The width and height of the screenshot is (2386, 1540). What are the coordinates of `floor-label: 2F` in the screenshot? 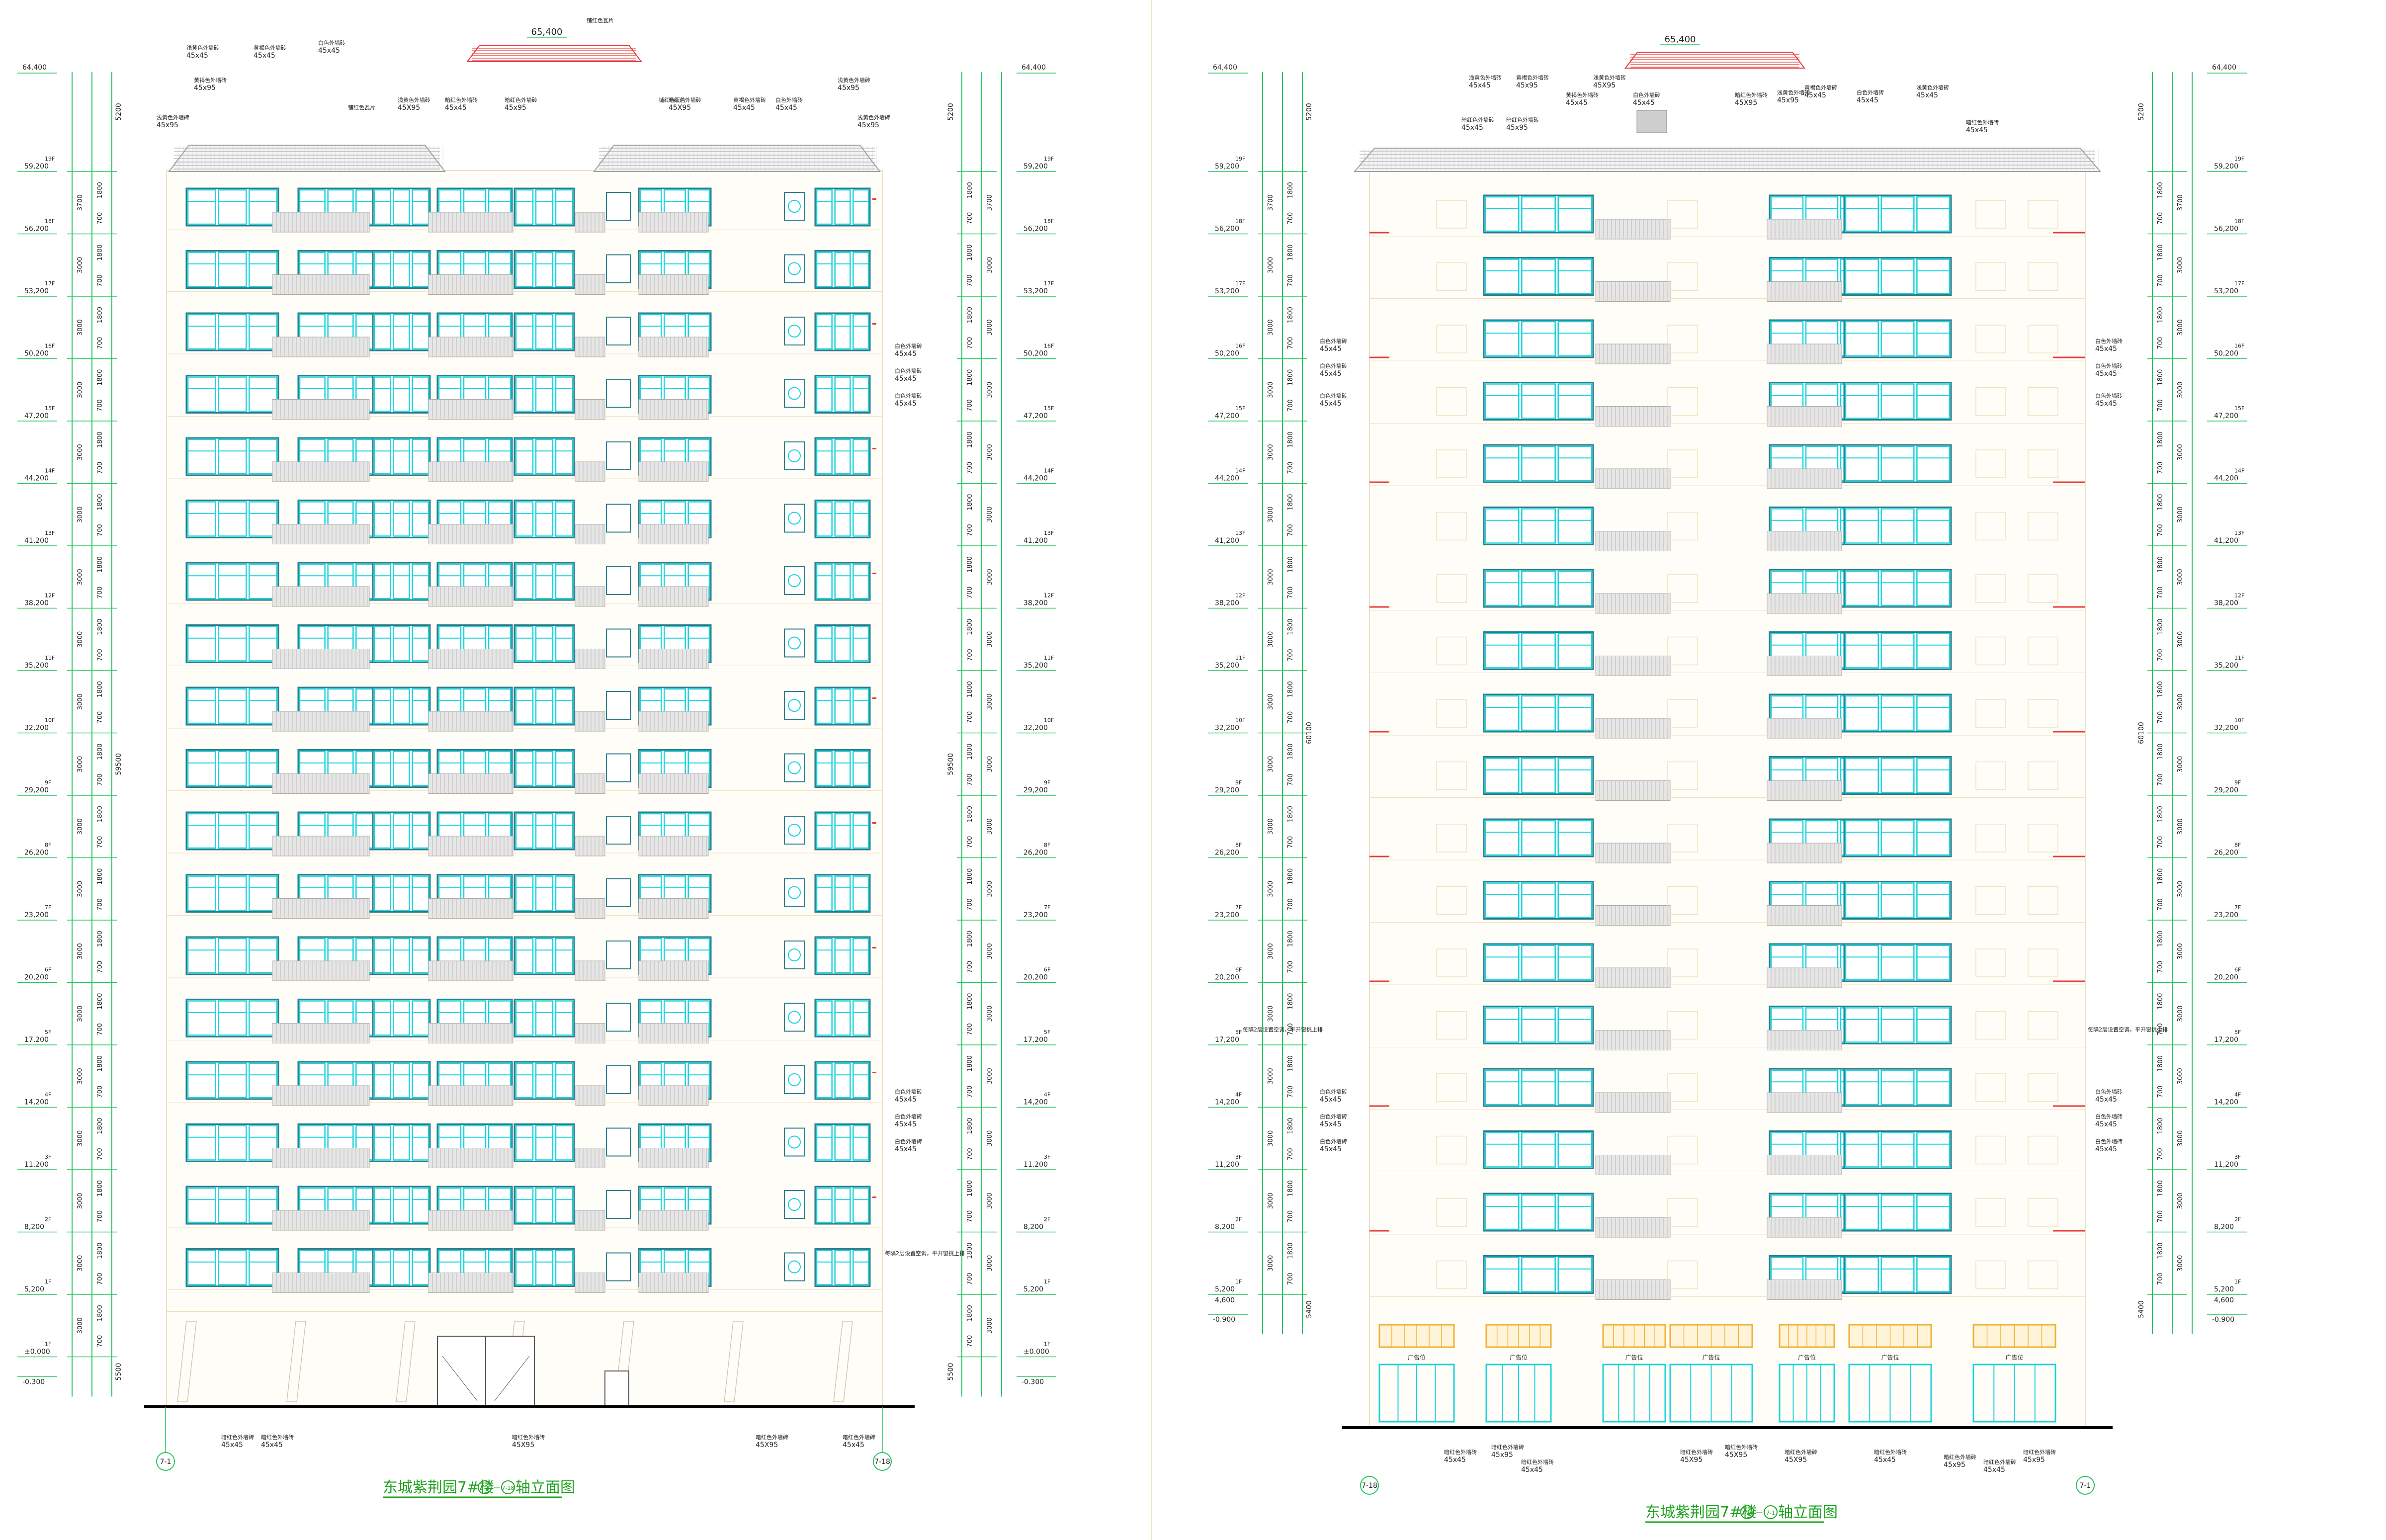 It's located at (2237, 1219).